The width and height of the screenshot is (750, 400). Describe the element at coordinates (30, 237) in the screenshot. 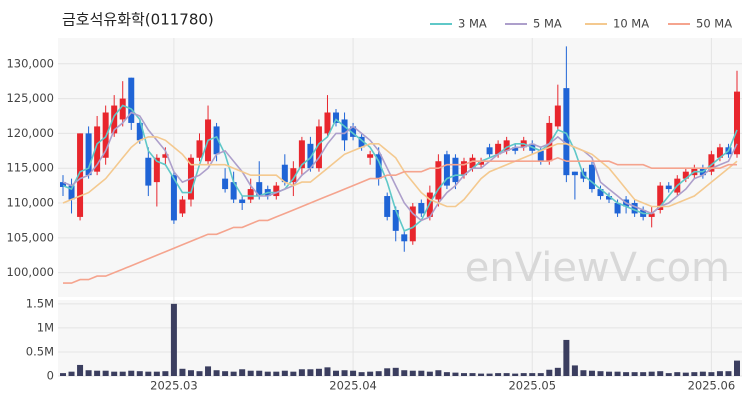

I see `y-tick-label: 105,000` at that location.